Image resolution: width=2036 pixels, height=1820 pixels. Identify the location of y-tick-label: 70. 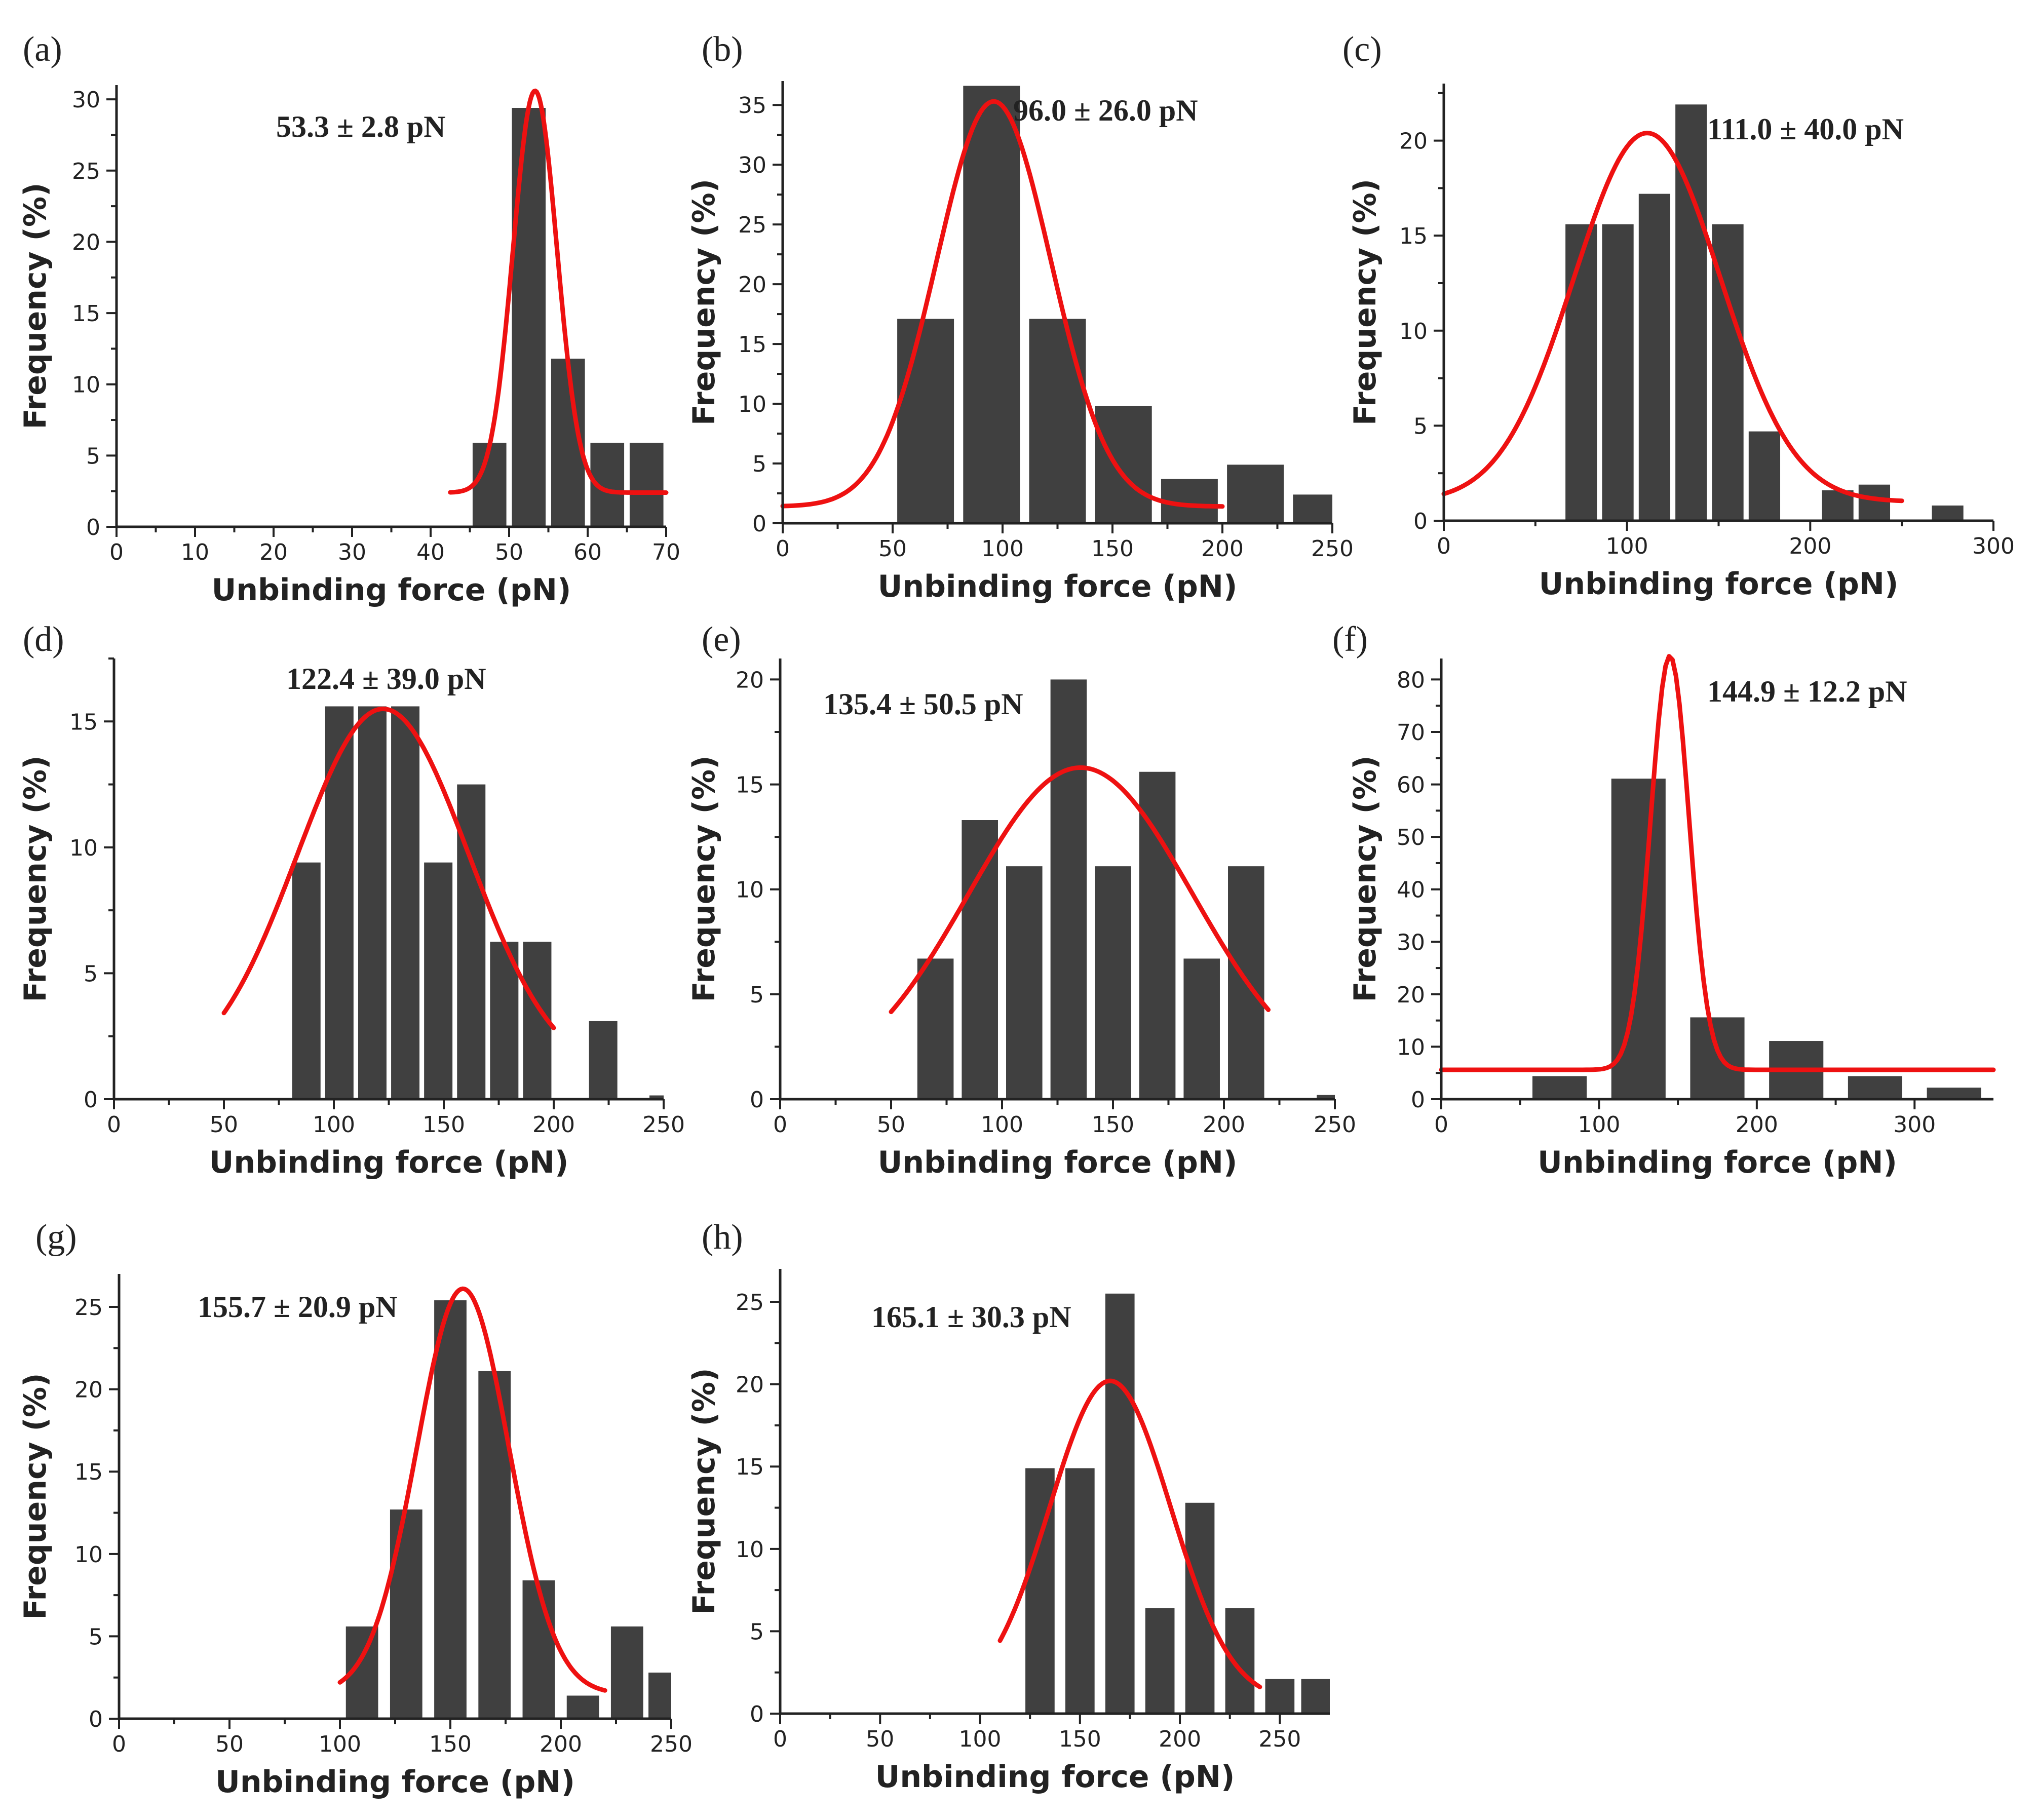
(1411, 733).